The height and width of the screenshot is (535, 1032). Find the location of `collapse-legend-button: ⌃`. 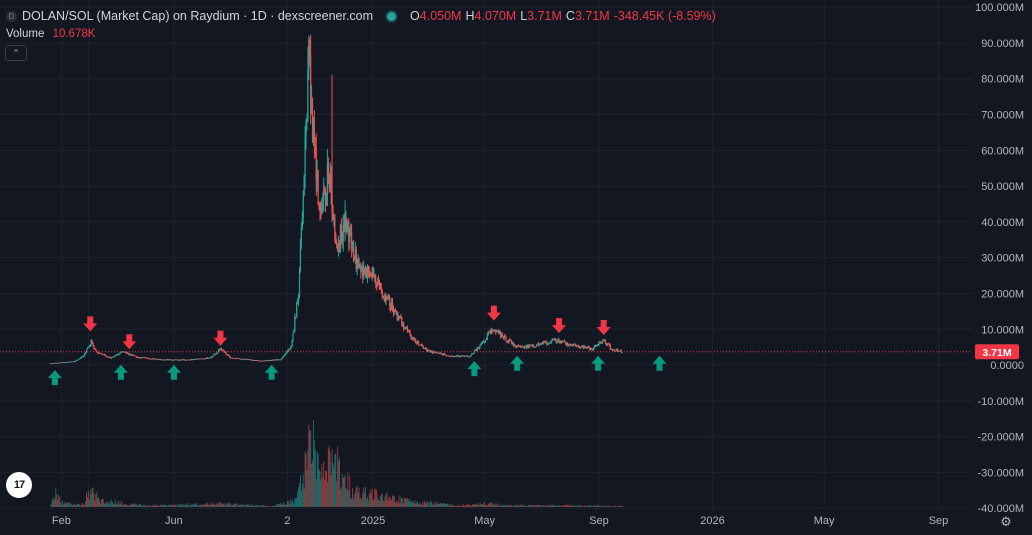

collapse-legend-button: ⌃ is located at coordinates (16, 53).